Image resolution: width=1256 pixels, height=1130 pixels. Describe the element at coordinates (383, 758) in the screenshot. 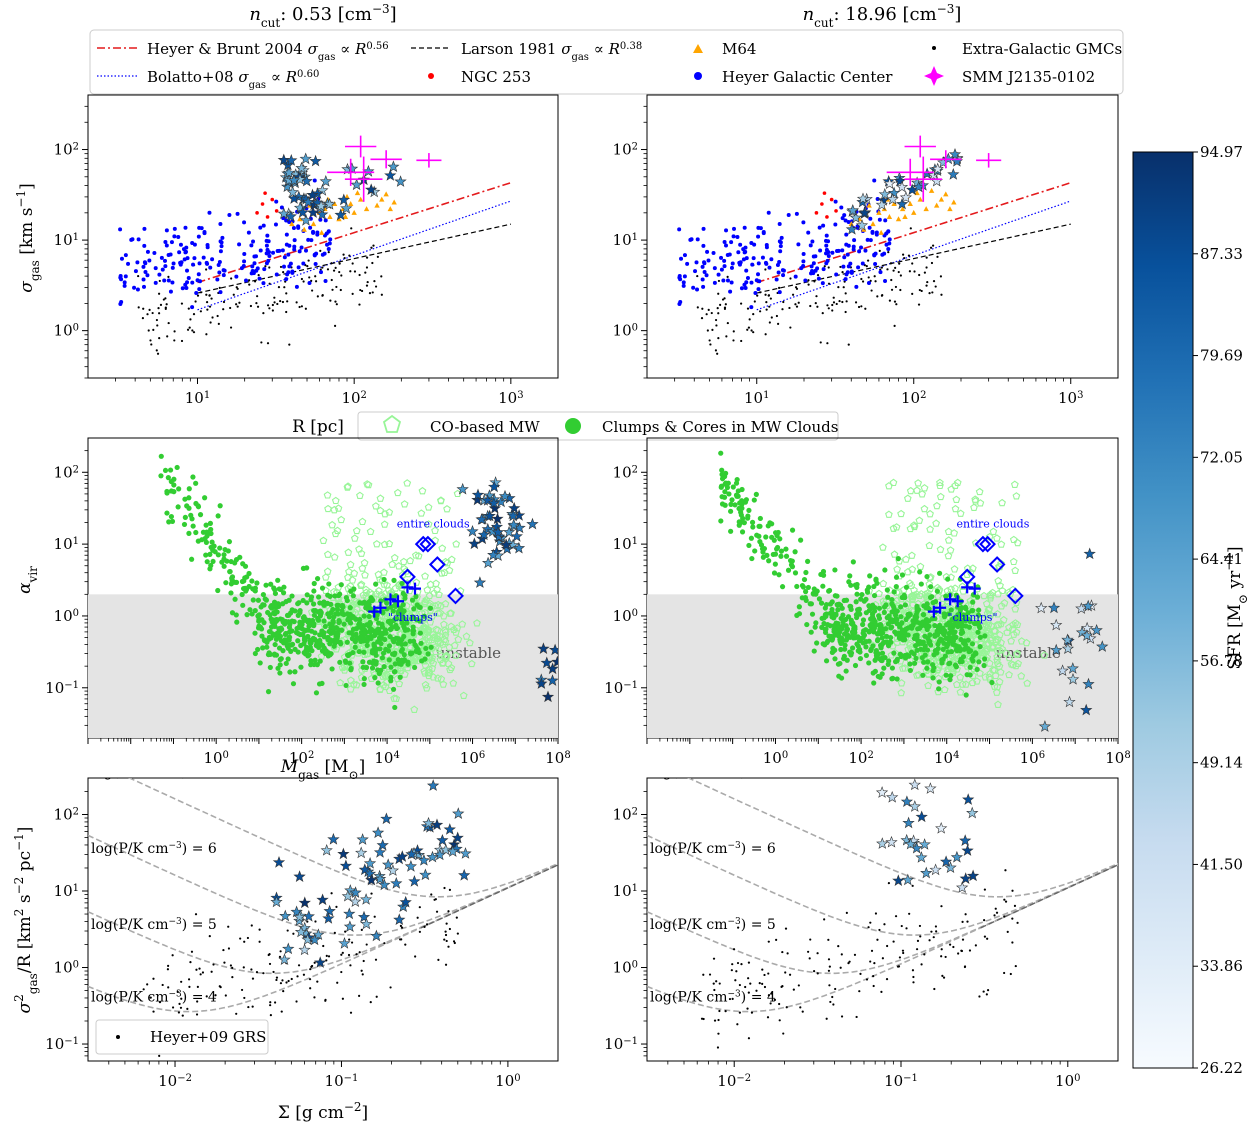

I see `row2-x-tick-base: 10` at that location.